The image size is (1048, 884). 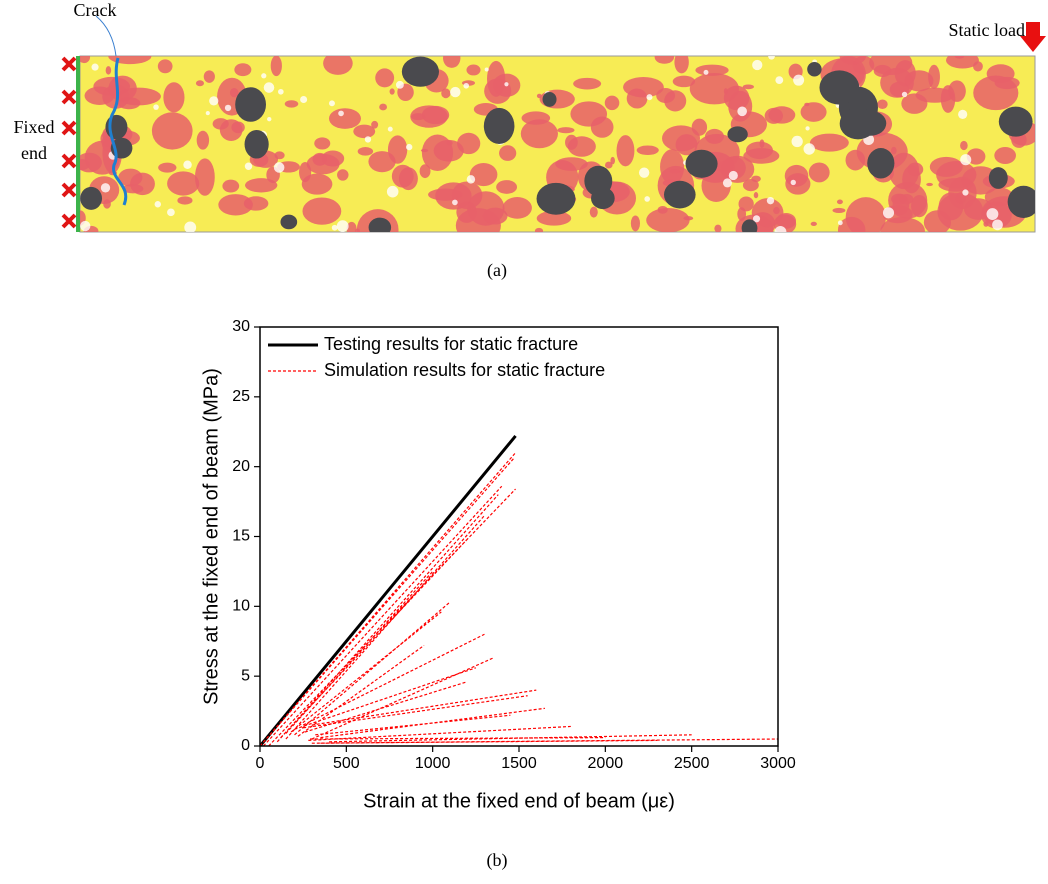 I want to click on x-tick-label: 2500, so click(x=692, y=763).